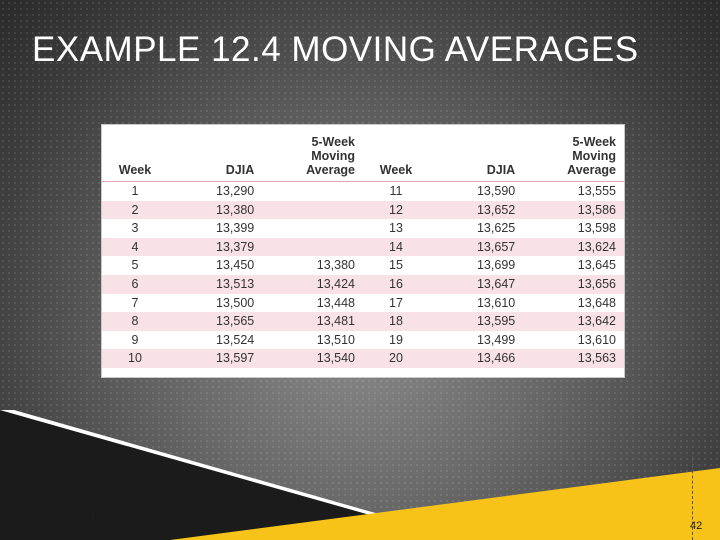 The height and width of the screenshot is (540, 720). I want to click on cell-week: 14, so click(395, 247).